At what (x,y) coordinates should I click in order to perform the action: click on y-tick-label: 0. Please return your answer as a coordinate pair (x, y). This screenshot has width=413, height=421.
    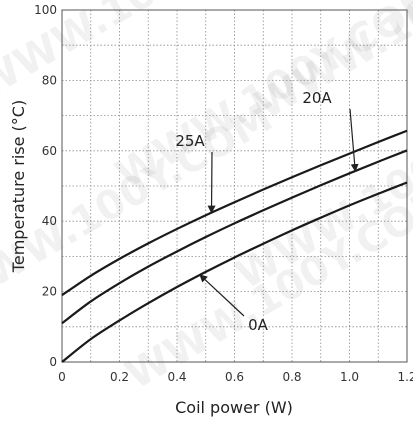
    Looking at the image, I should click on (53, 362).